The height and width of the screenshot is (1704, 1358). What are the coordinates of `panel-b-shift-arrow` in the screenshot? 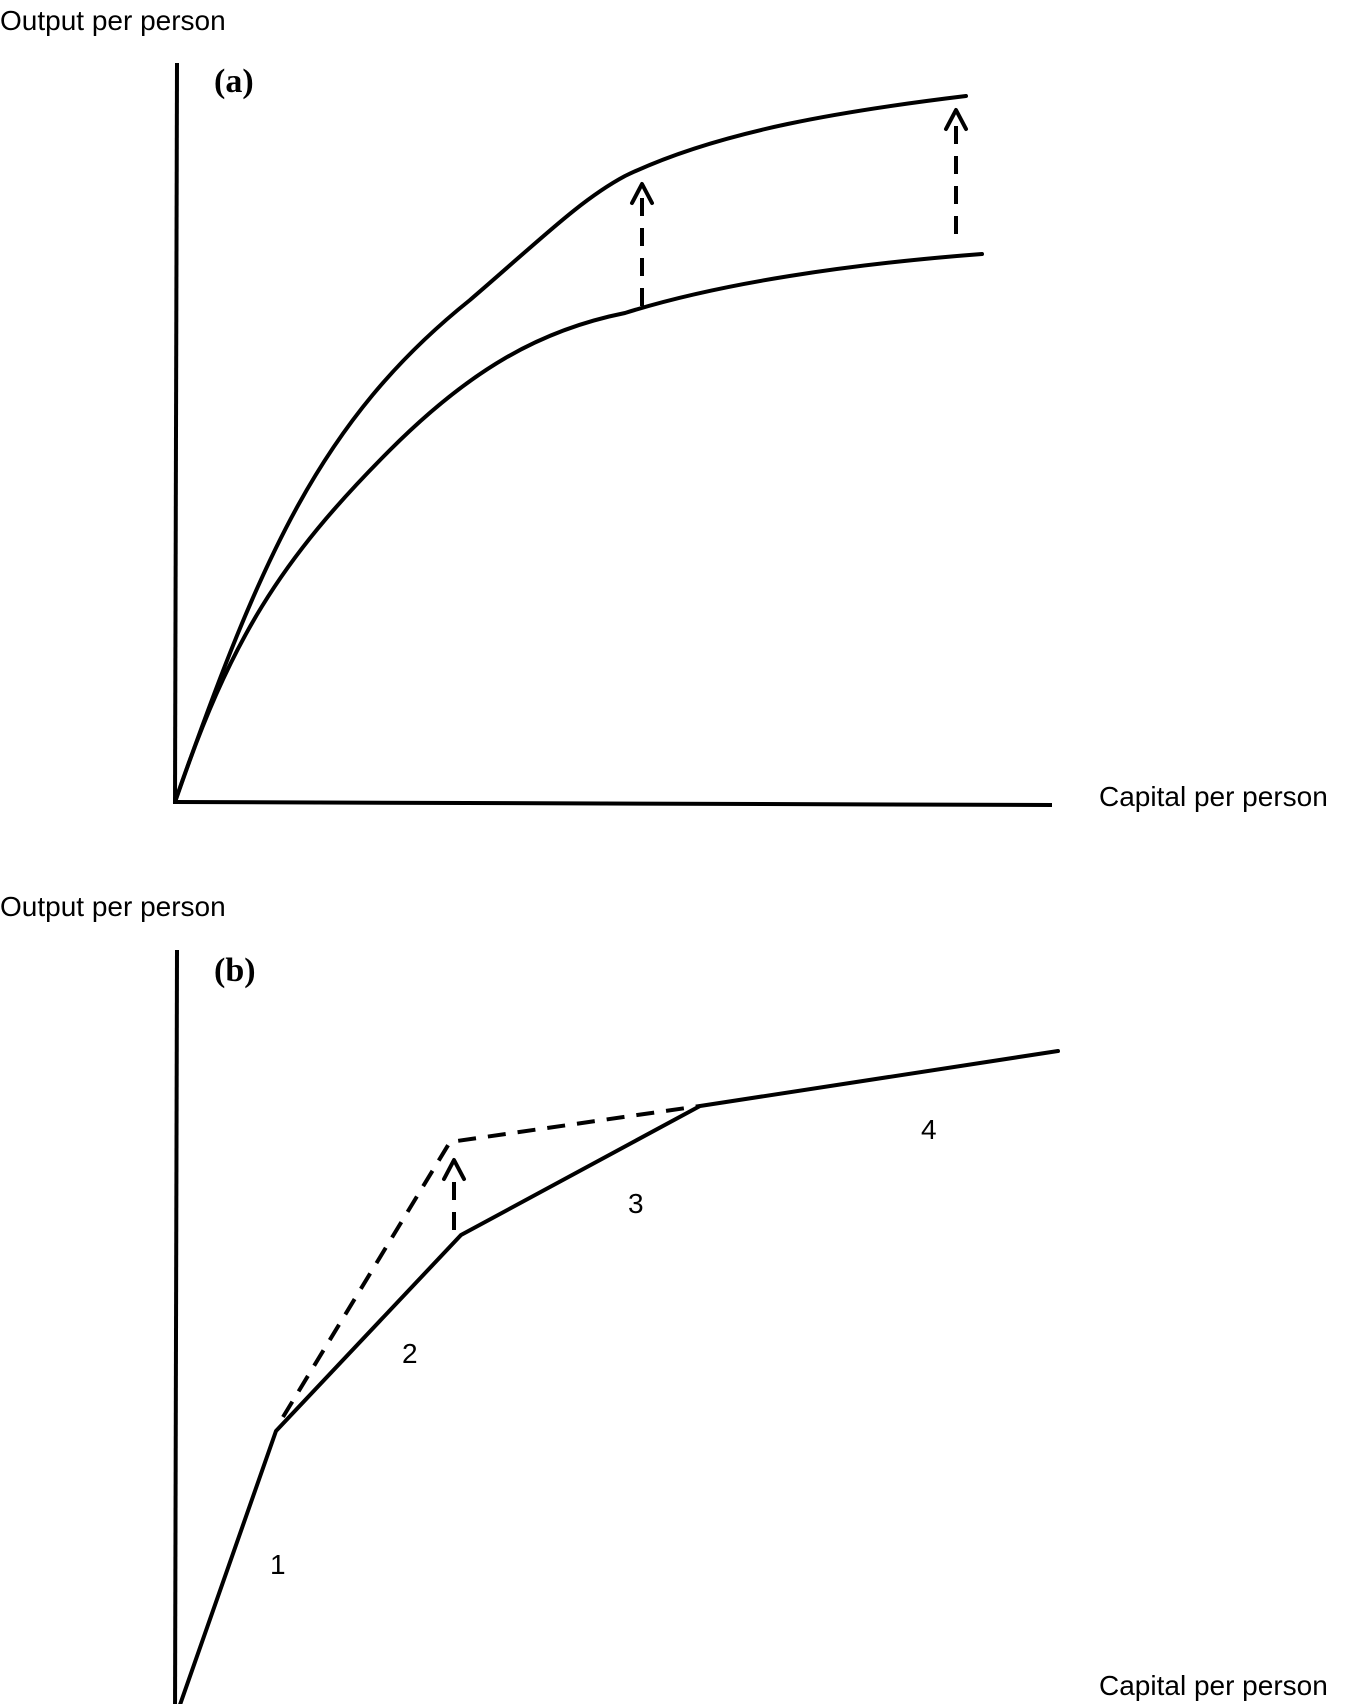 It's located at (454, 1194).